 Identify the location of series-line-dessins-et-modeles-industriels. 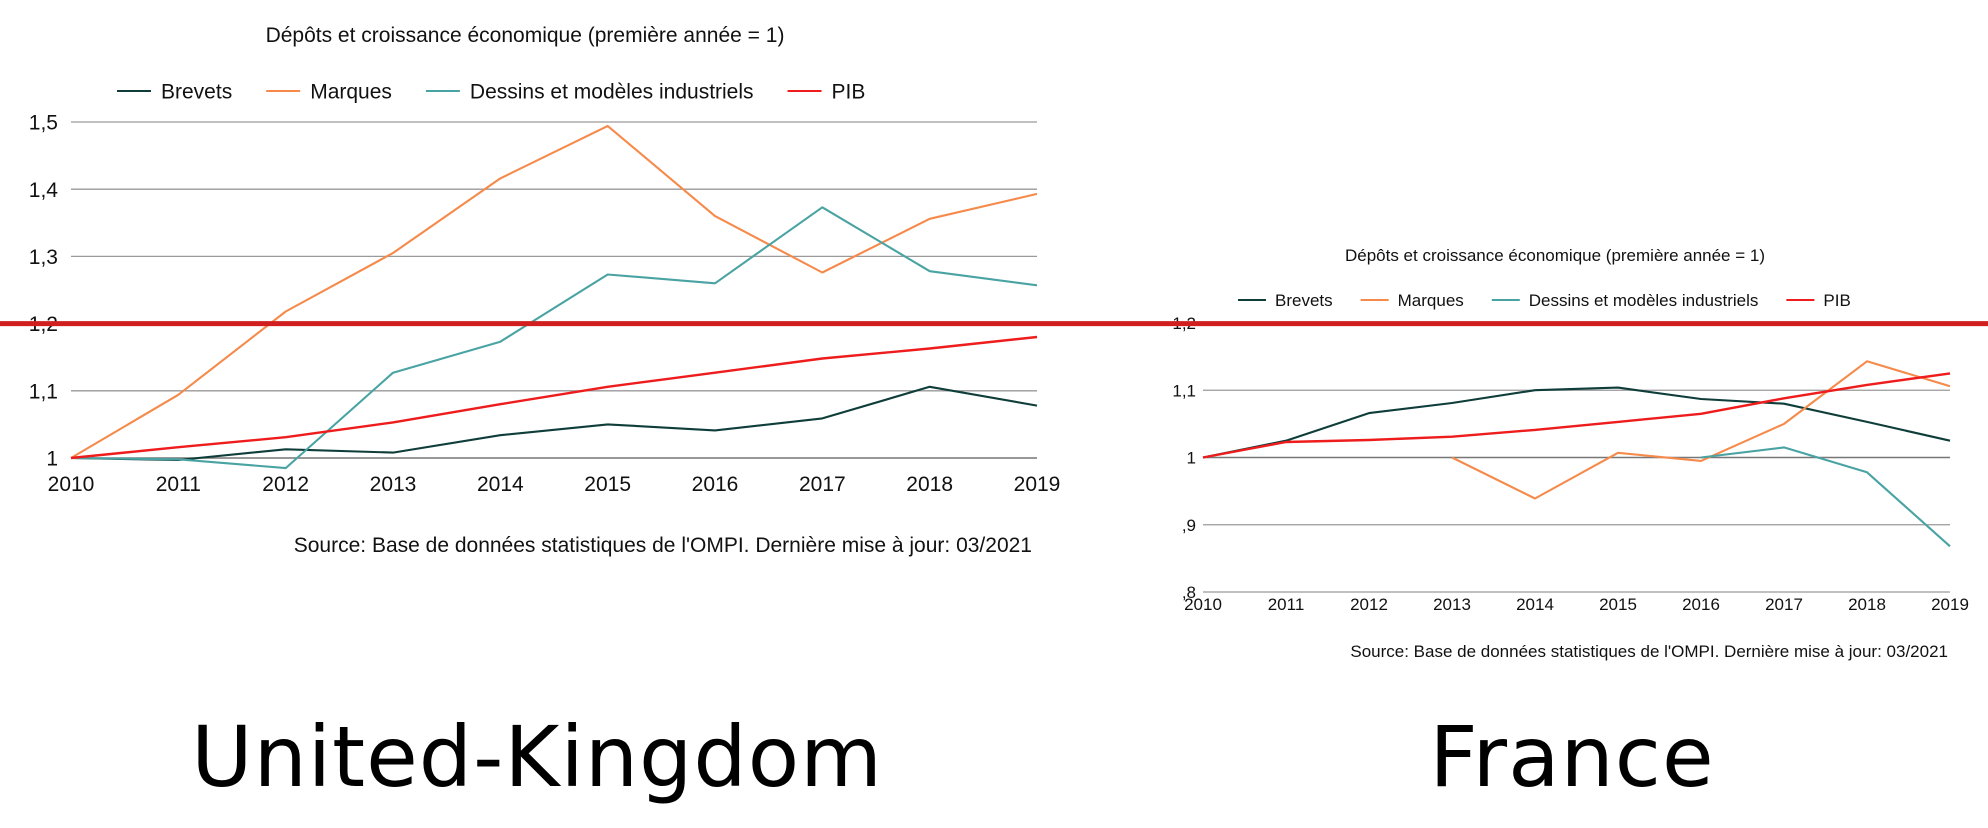
(1825, 497).